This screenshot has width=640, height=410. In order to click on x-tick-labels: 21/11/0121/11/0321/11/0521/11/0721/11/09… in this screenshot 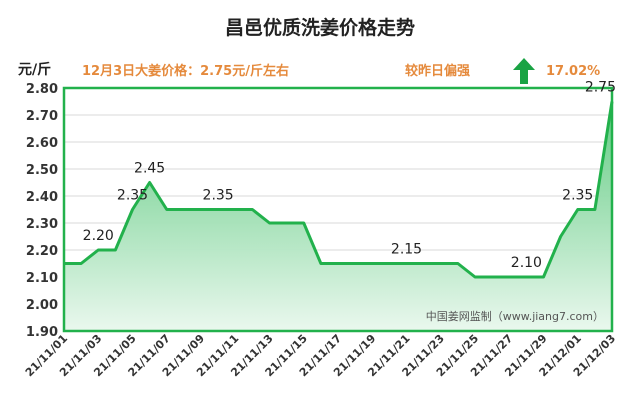, I will do `click(320, 355)`.